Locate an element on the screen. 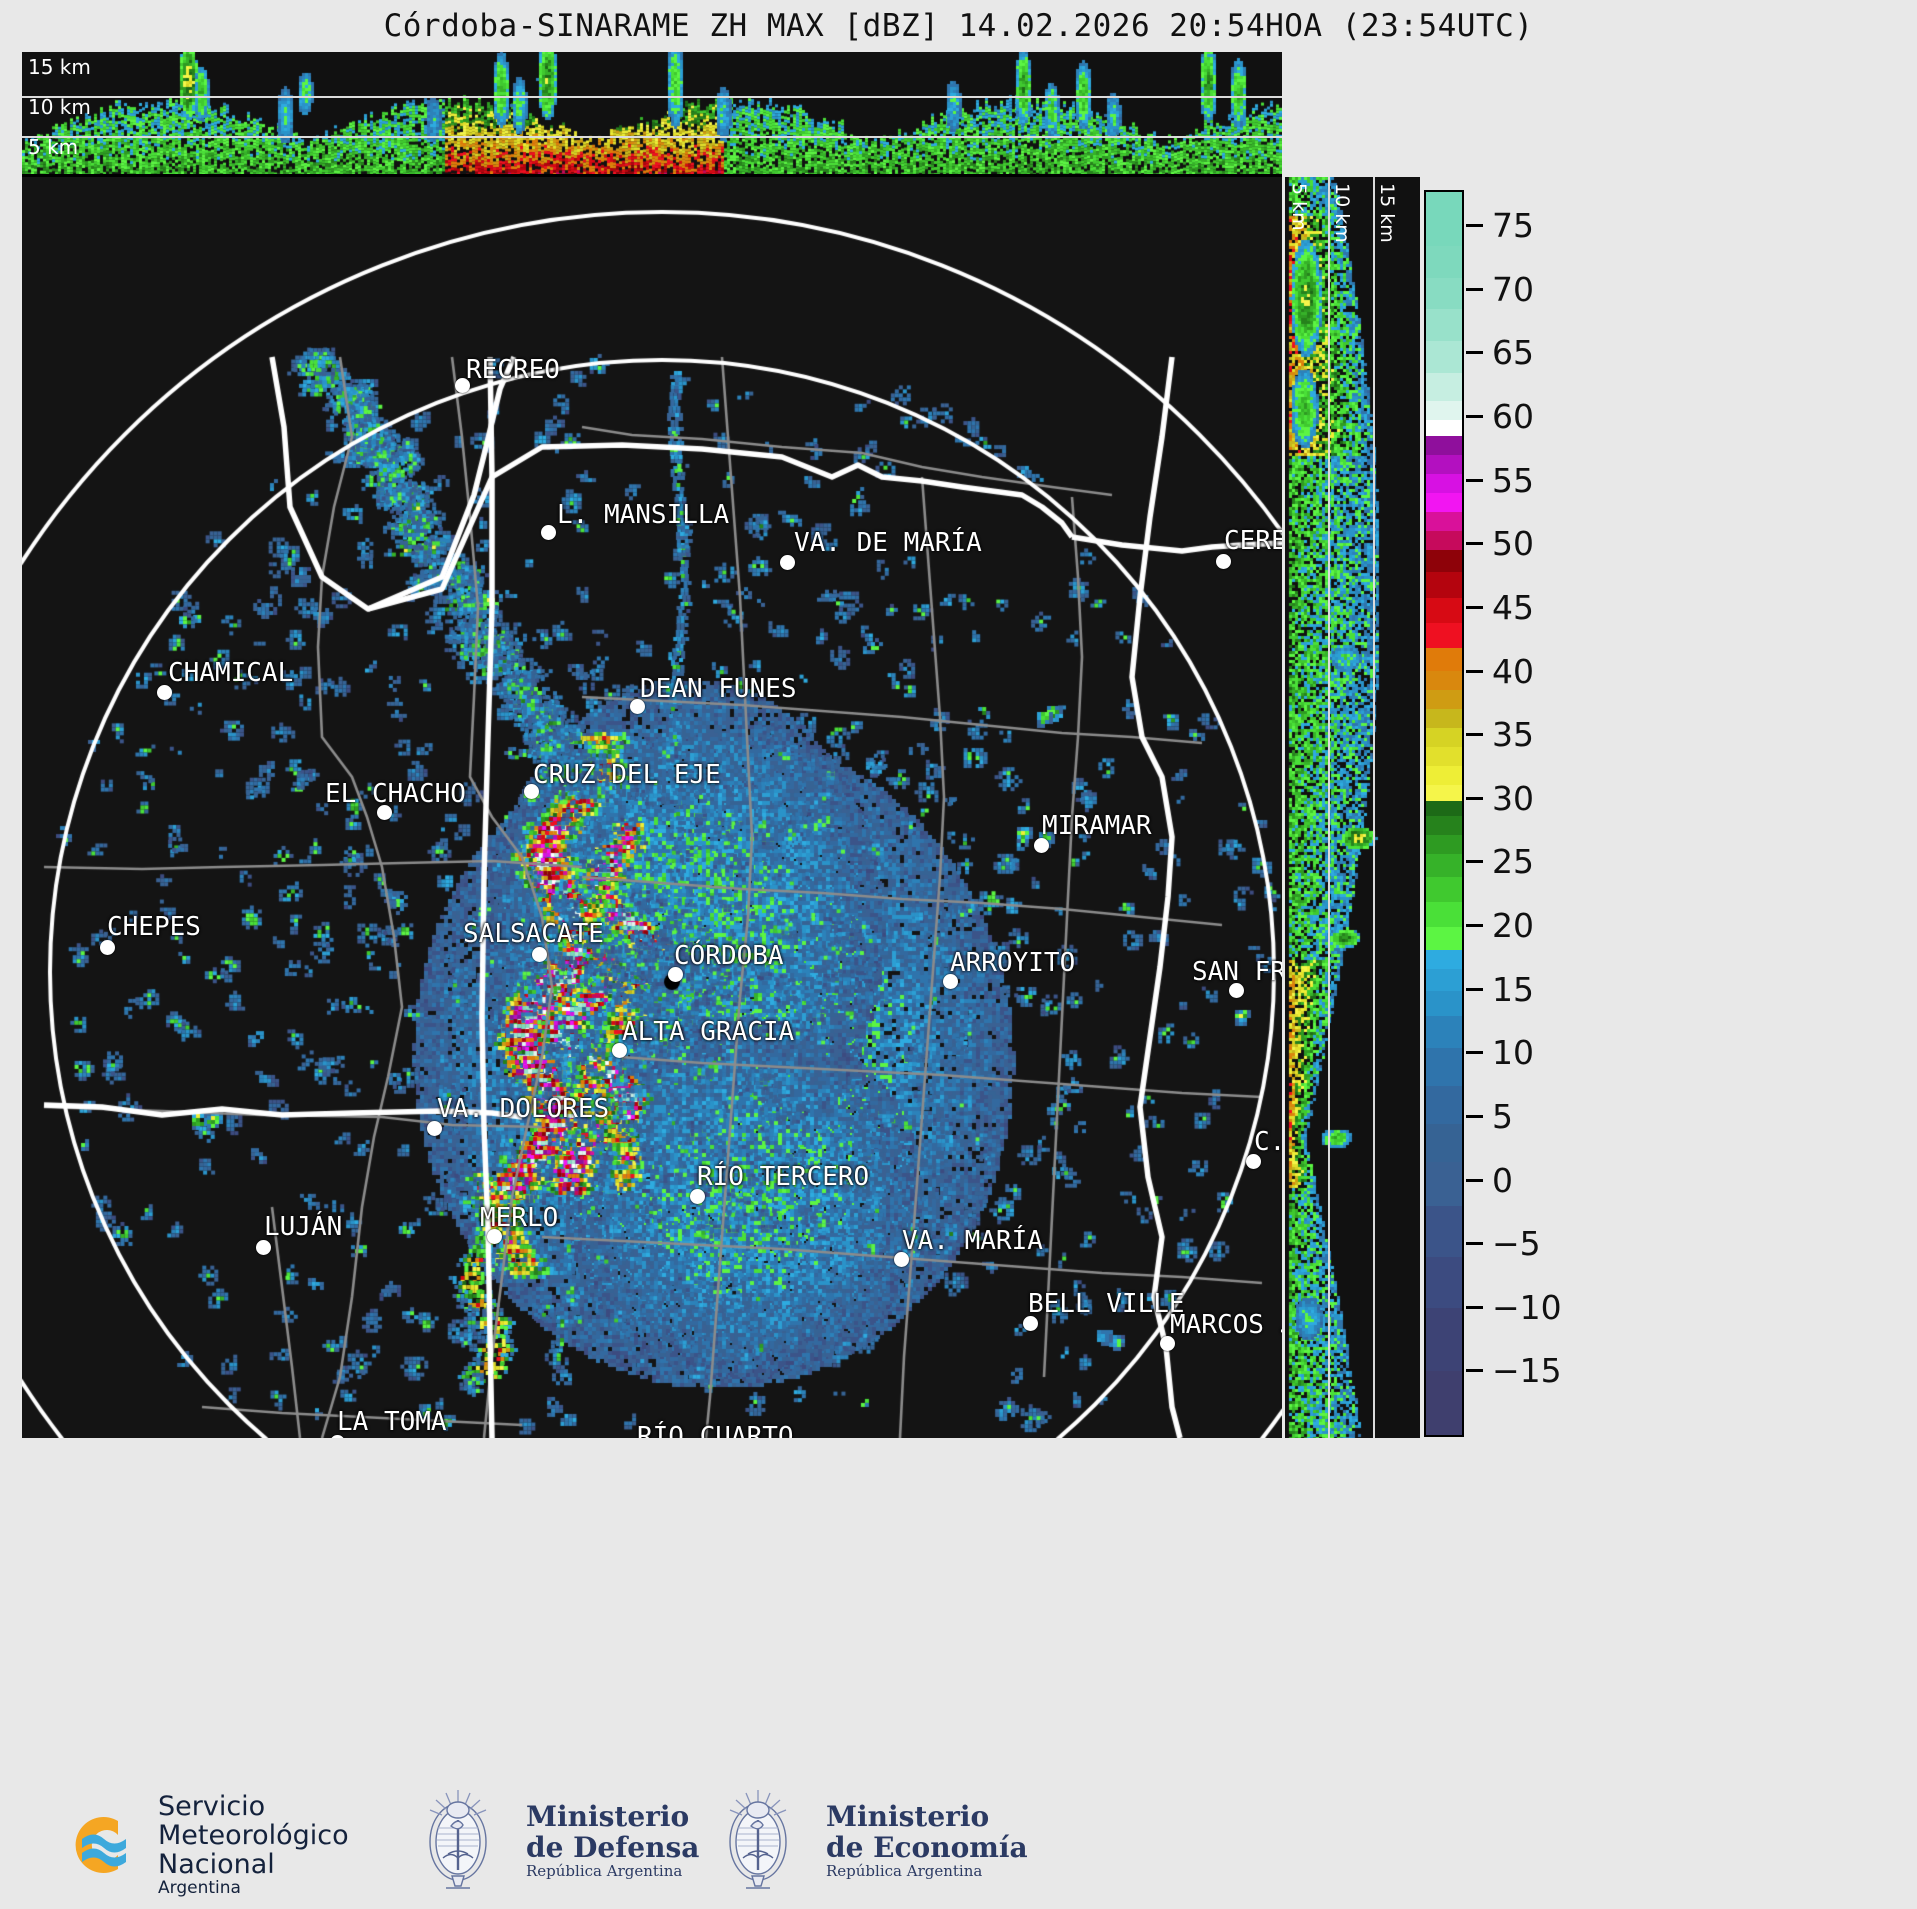 The height and width of the screenshot is (1909, 1917). smn-line-3: Nacional is located at coordinates (216, 1865).